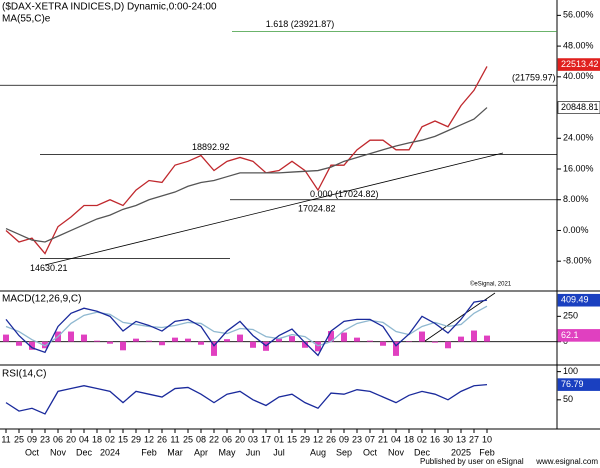 The height and width of the screenshot is (468, 600). I want to click on x-group-label: Aug, so click(318, 452).